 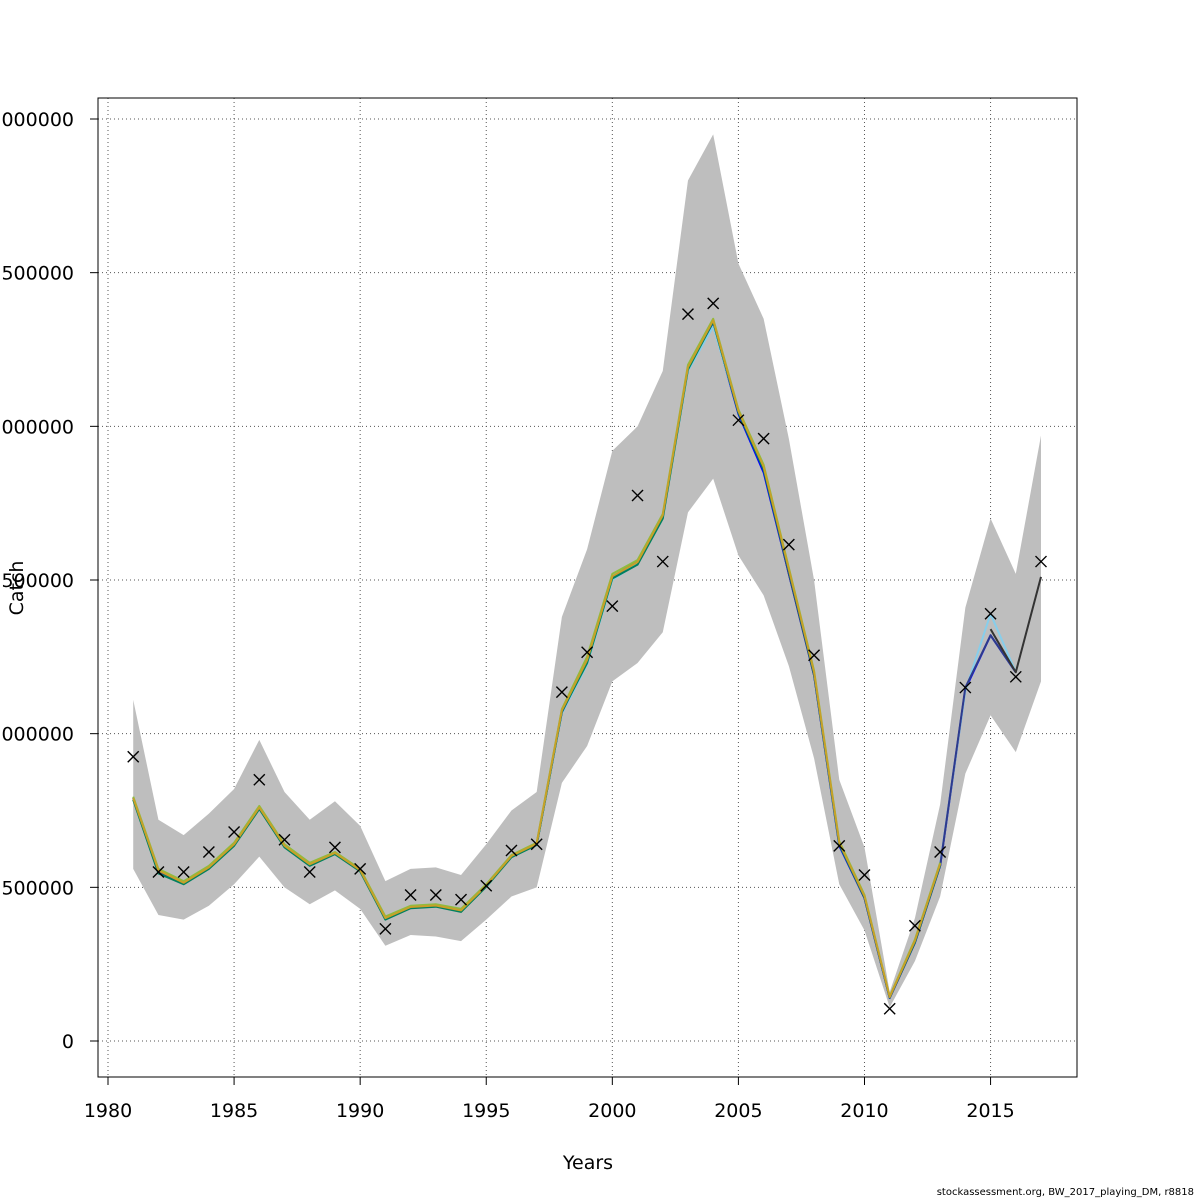 What do you see at coordinates (234, 1111) in the screenshot?
I see `x-tick-label: 1985` at bounding box center [234, 1111].